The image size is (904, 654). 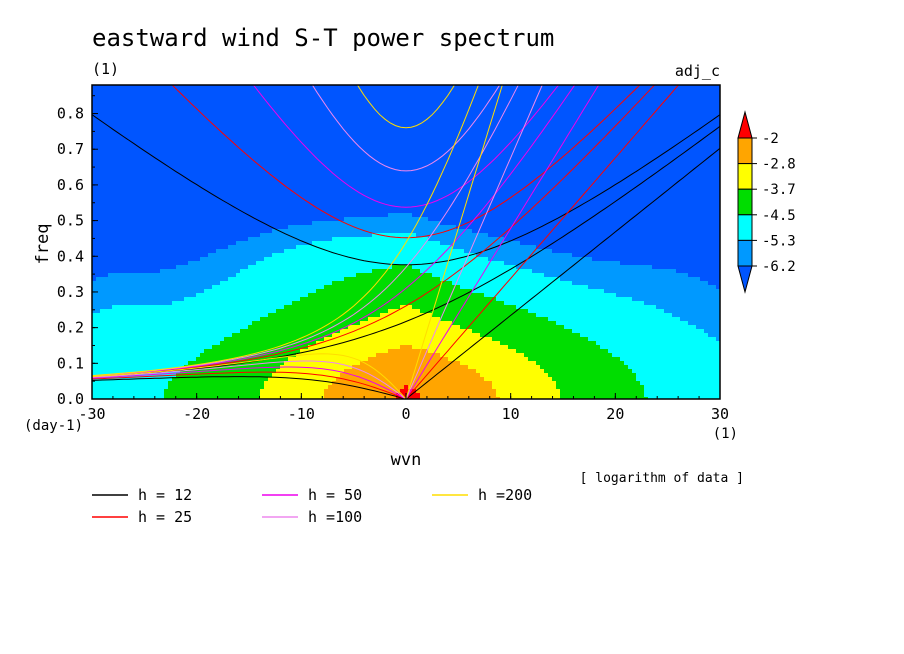 What do you see at coordinates (312, 506) in the screenshot?
I see `legend: h = 12 h = 25 h = 50 h =100 h =200` at bounding box center [312, 506].